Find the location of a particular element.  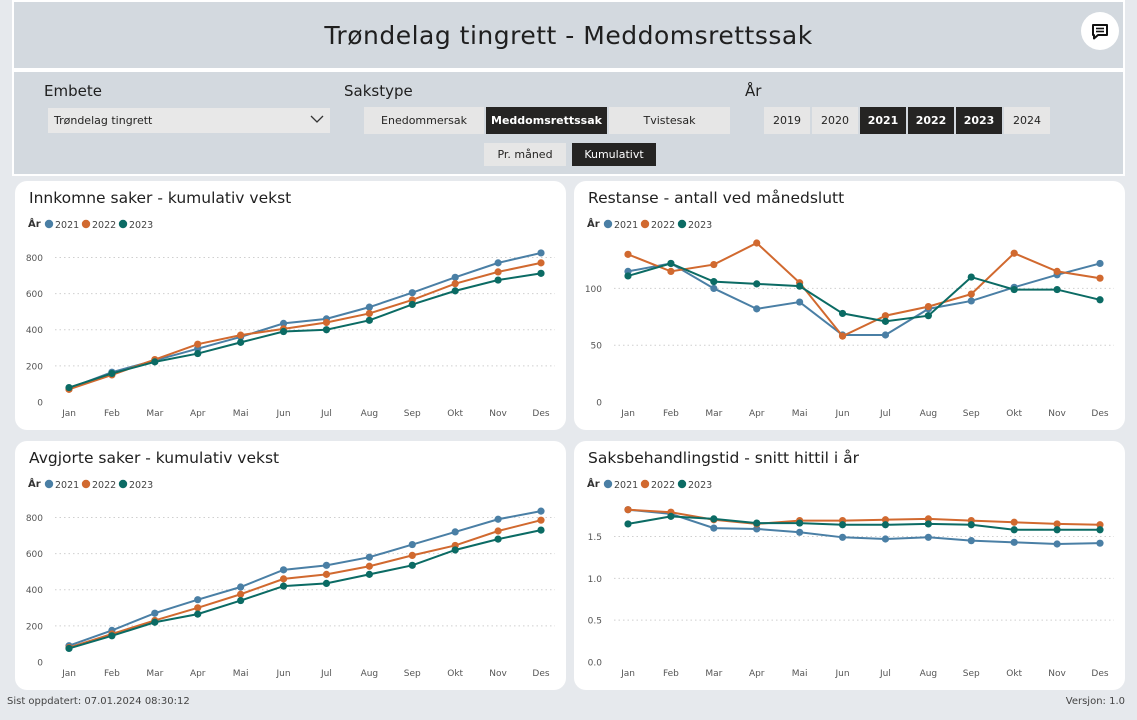

sakstype-tvistesak-button: Tvistesak is located at coordinates (669, 120).